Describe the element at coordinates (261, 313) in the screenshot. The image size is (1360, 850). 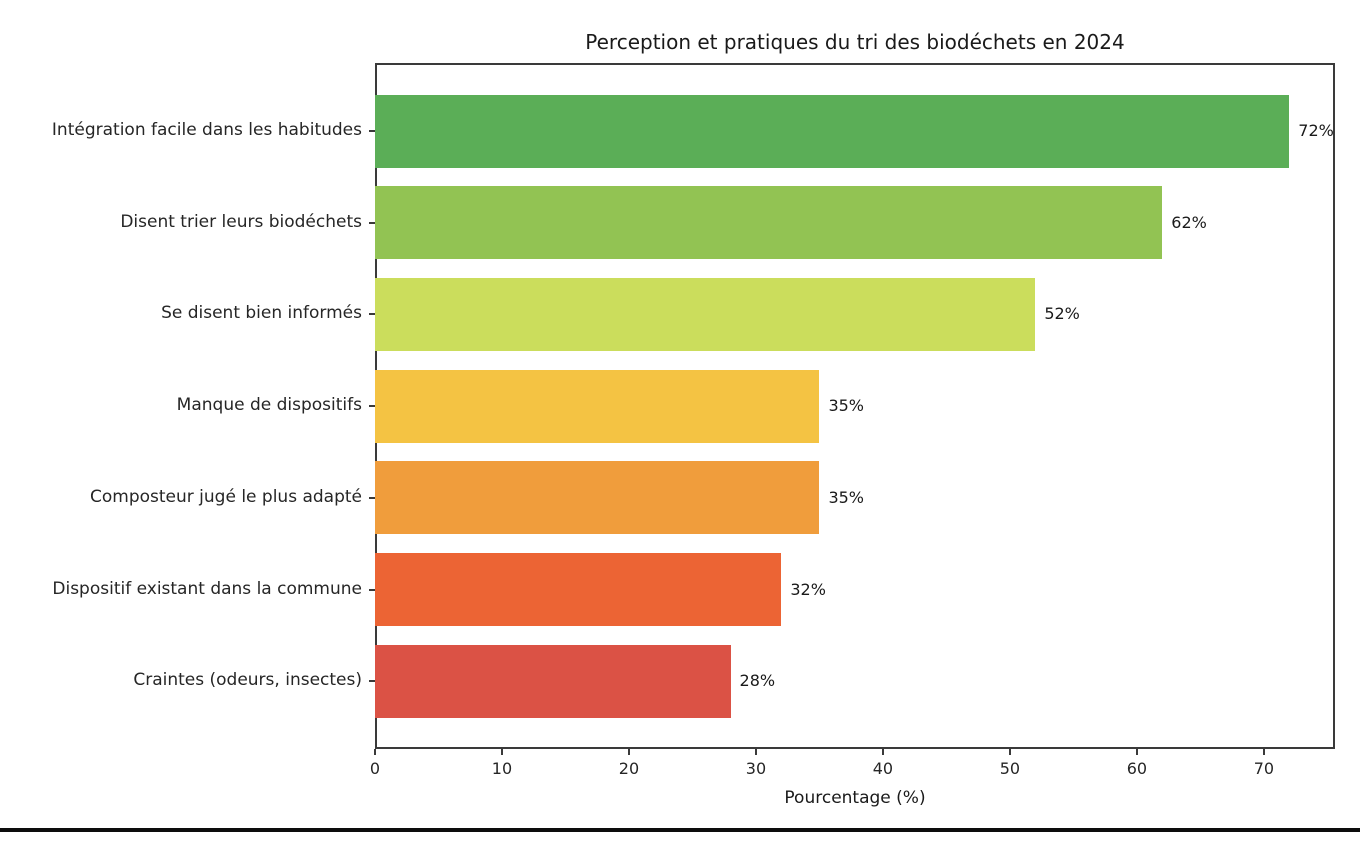
I see `category-label: Se disent bien informés` at that location.